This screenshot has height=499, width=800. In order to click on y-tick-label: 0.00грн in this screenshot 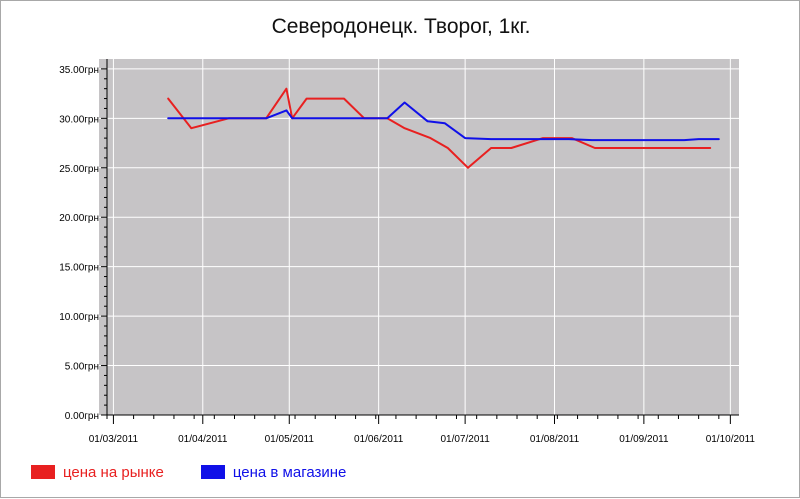, I will do `click(82, 416)`.